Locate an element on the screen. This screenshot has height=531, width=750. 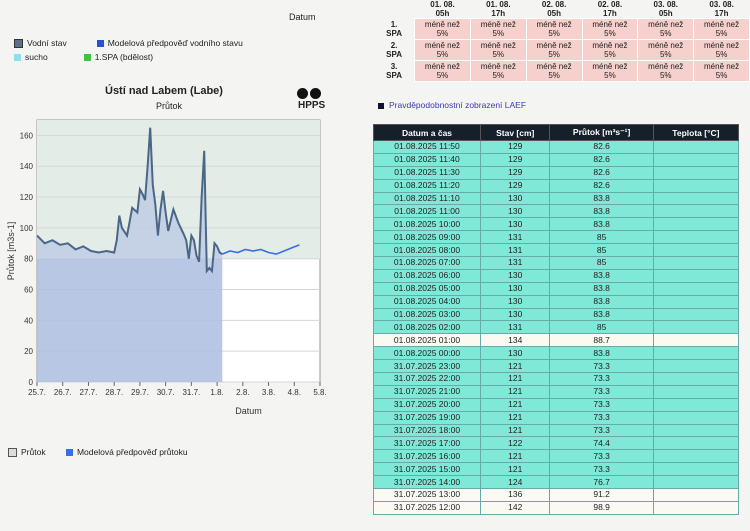
flow-cell: 82.6 is located at coordinates (601, 159).